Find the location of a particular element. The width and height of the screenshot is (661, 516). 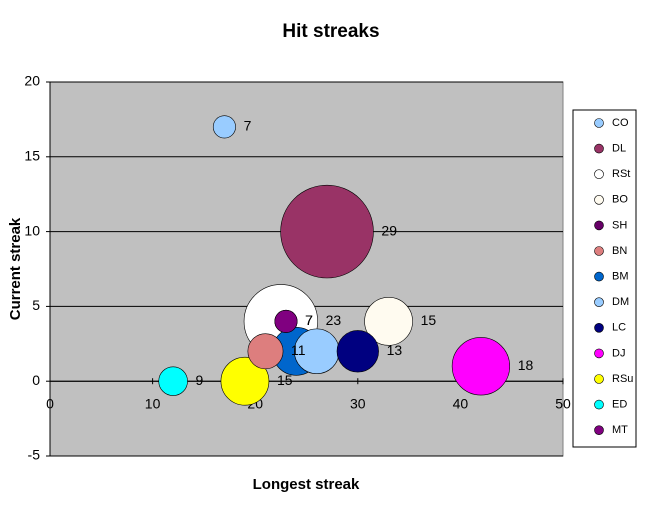

legend-label: DL is located at coordinates (619, 149).